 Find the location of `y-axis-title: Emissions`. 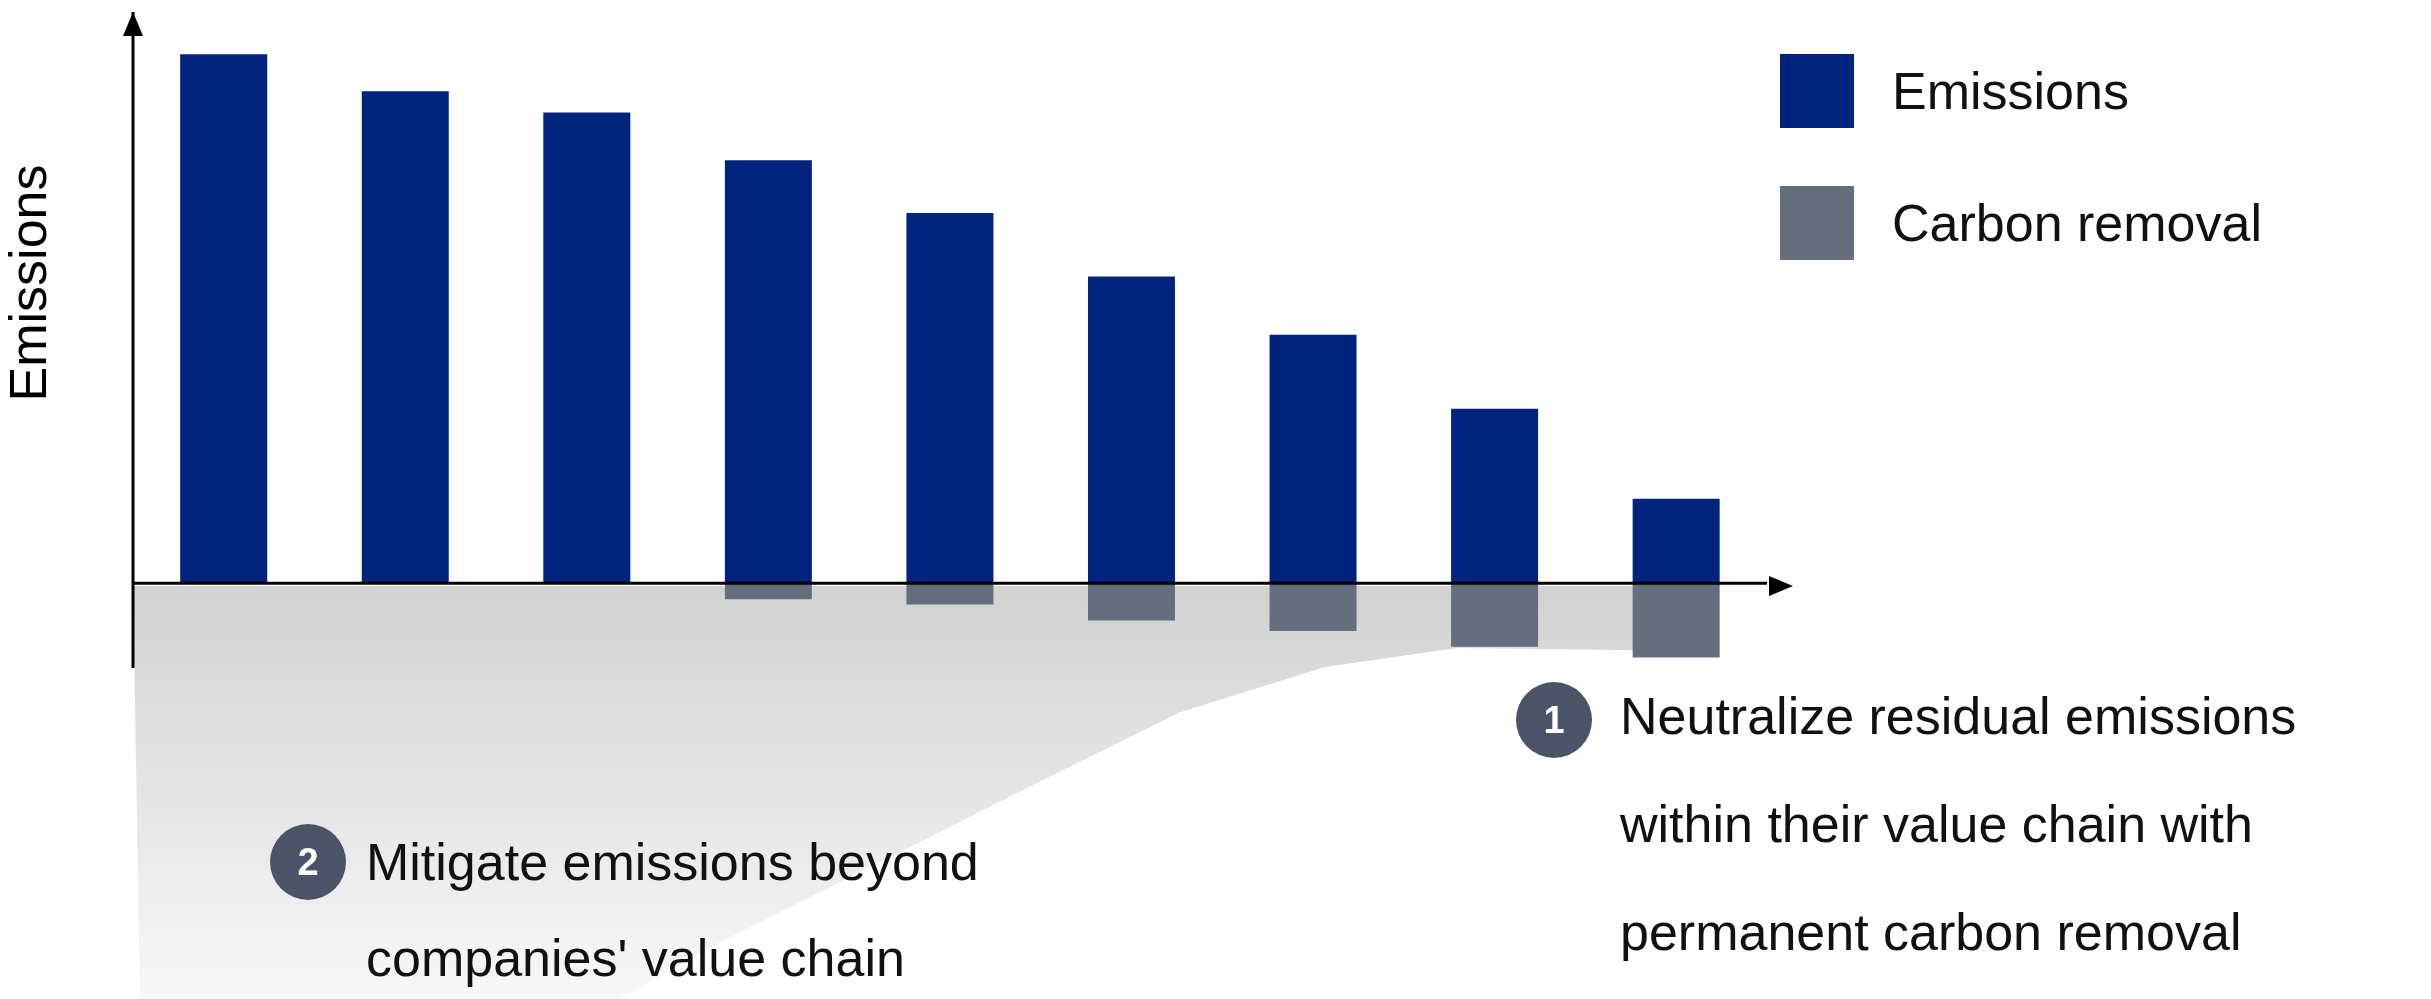

y-axis-title: Emissions is located at coordinates (29, 283).